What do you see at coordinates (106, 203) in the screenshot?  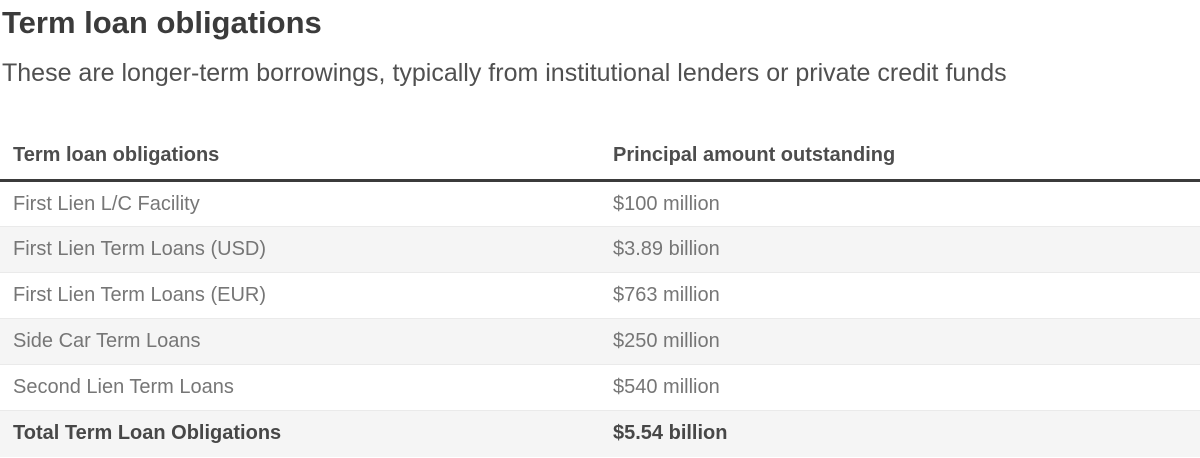 I see `loan-name-cell: First Lien L/C Facility` at bounding box center [106, 203].